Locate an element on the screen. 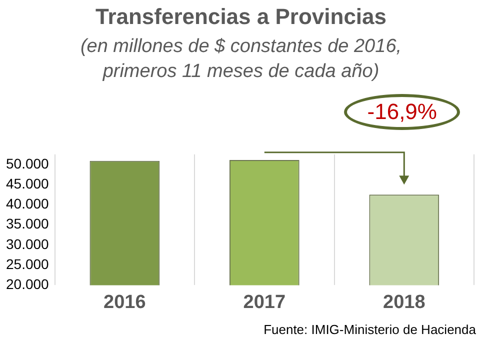  chart-subtitle: (en millones de $ constantes de 2016, primeros 11 meses de cada año) is located at coordinates (241, 59).